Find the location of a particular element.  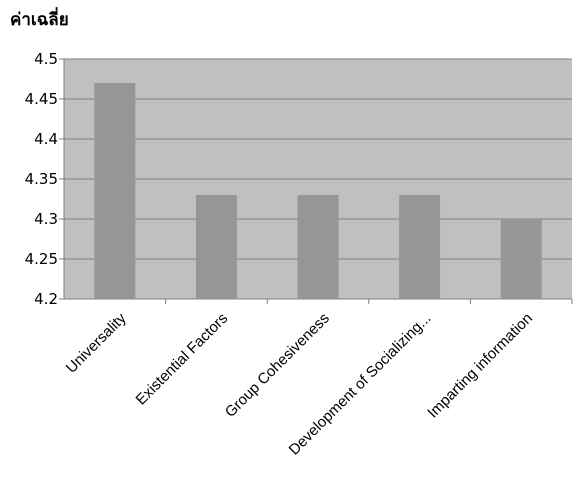

x-tick-label: Existential Factors is located at coordinates (182, 359).